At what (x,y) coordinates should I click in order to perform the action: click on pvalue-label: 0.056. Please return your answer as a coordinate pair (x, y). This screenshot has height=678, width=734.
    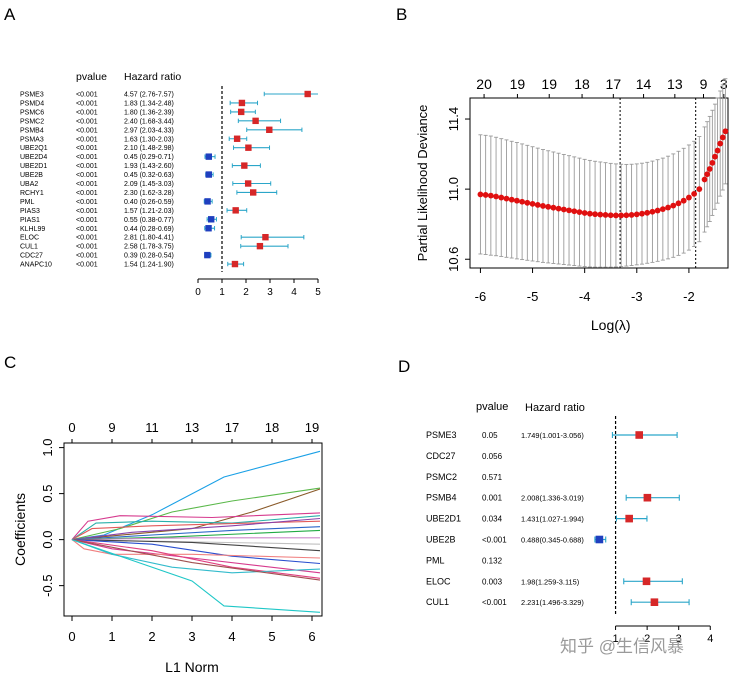
    Looking at the image, I should click on (492, 456).